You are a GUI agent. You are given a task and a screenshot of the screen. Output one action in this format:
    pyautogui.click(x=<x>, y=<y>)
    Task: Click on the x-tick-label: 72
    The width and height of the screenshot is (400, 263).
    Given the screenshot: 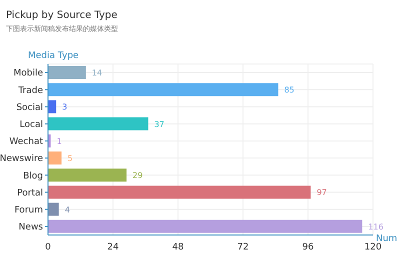 What is the action you would take?
    pyautogui.click(x=243, y=247)
    